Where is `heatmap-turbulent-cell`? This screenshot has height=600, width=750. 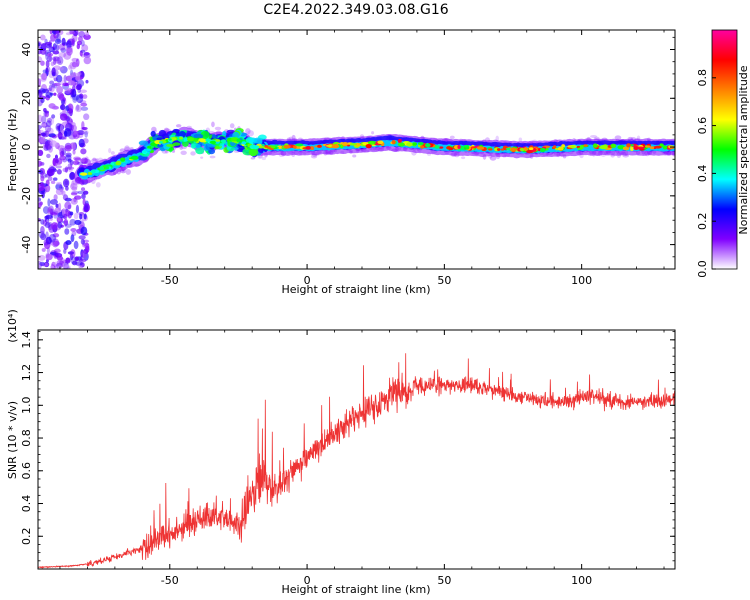 heatmap-turbulent-cell is located at coordinates (153, 133).